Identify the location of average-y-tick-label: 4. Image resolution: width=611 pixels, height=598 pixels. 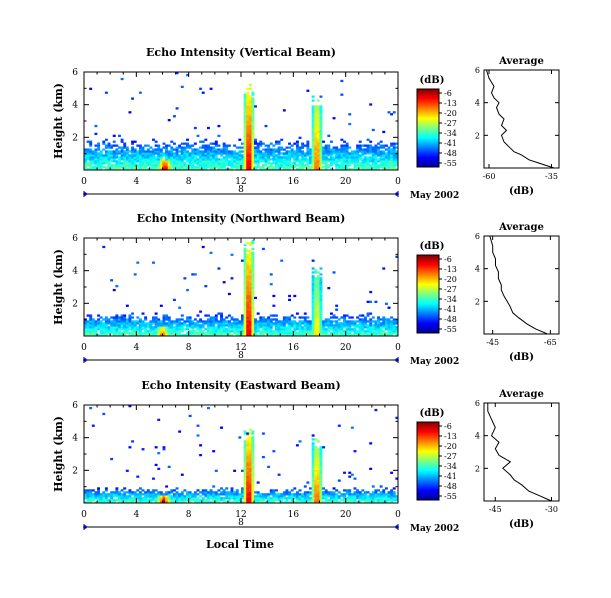
(477, 269).